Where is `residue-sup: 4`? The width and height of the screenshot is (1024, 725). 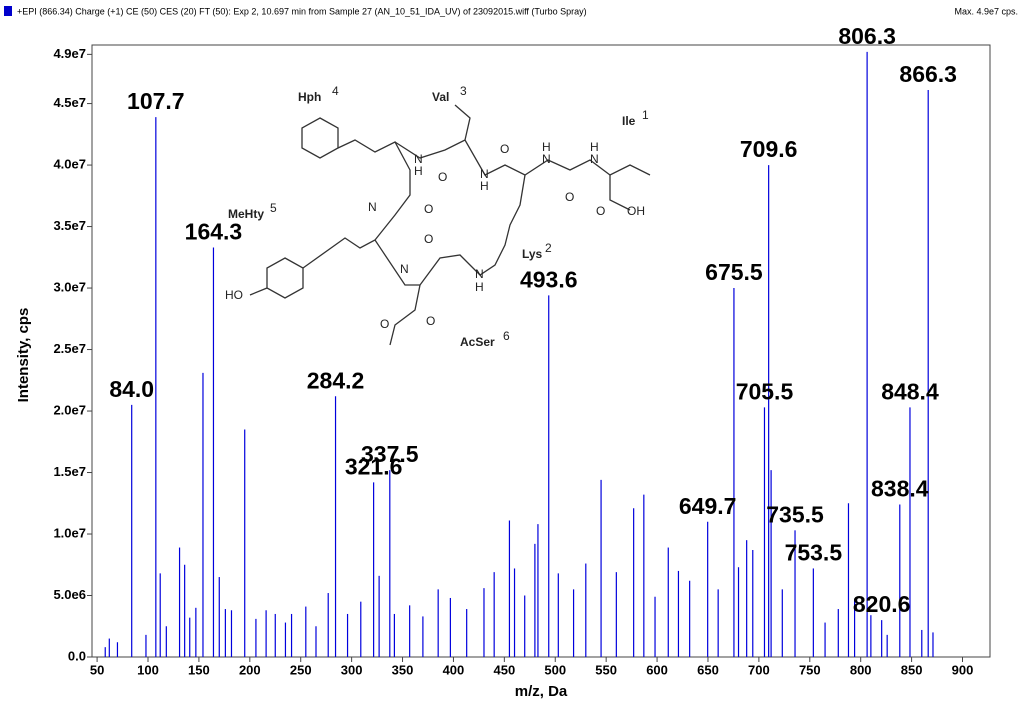
residue-sup: 4 is located at coordinates (335, 91).